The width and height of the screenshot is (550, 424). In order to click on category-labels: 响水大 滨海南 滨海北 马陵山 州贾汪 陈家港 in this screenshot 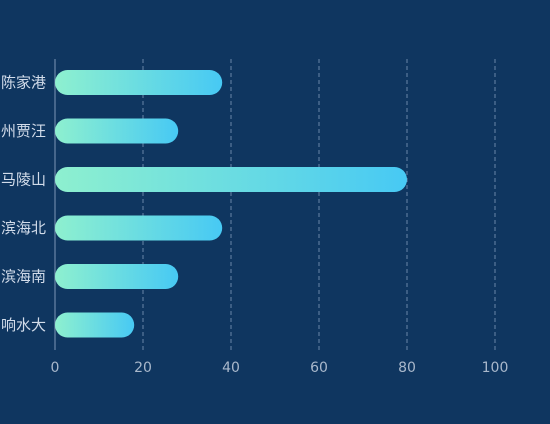, I will do `click(23, 204)`.